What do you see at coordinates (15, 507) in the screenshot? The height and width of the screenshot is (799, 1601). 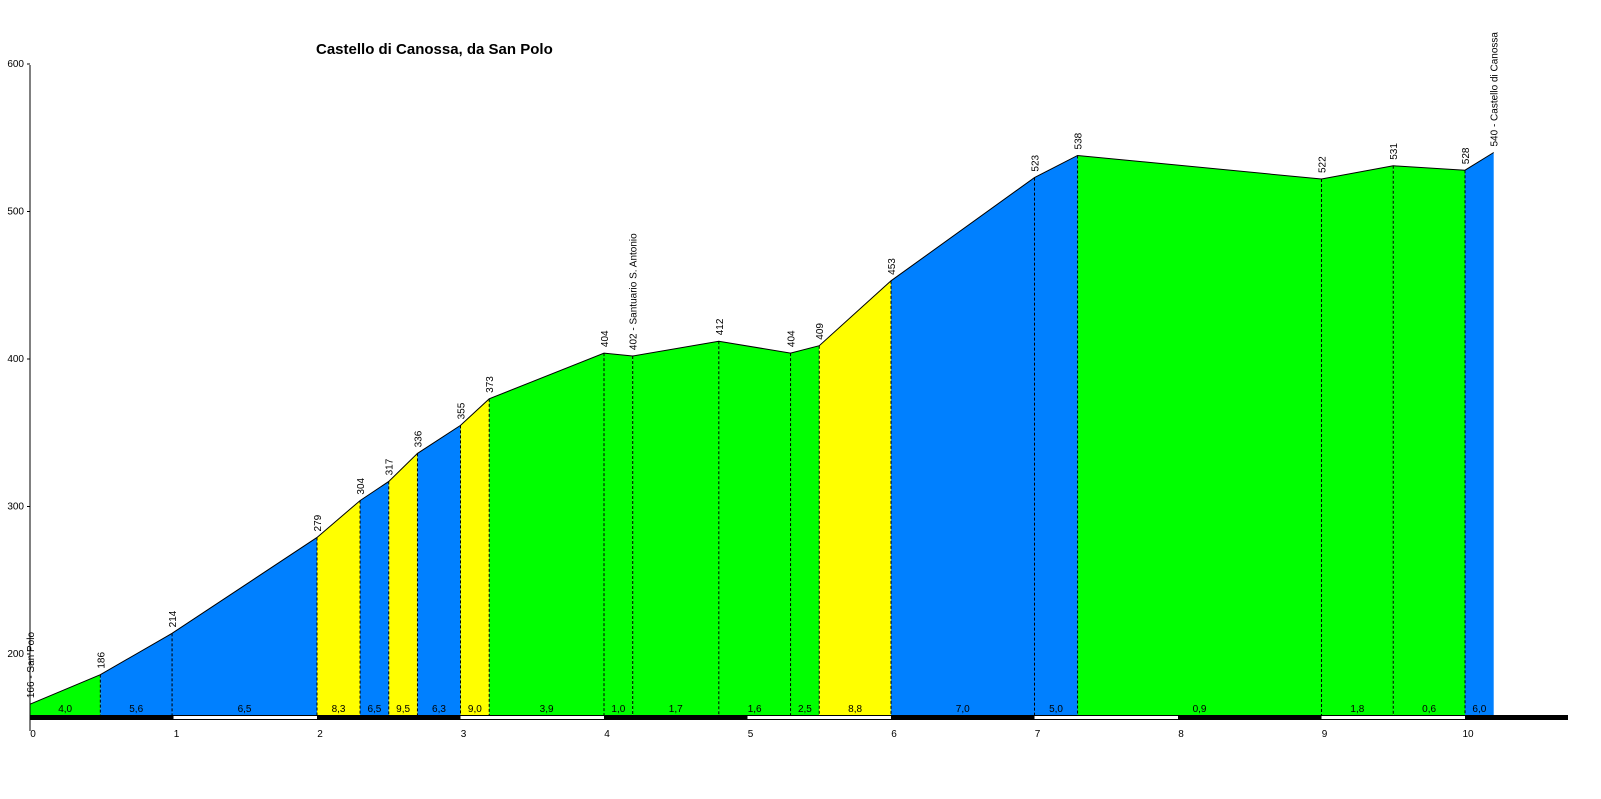 I see `y-tick-label: 300` at bounding box center [15, 507].